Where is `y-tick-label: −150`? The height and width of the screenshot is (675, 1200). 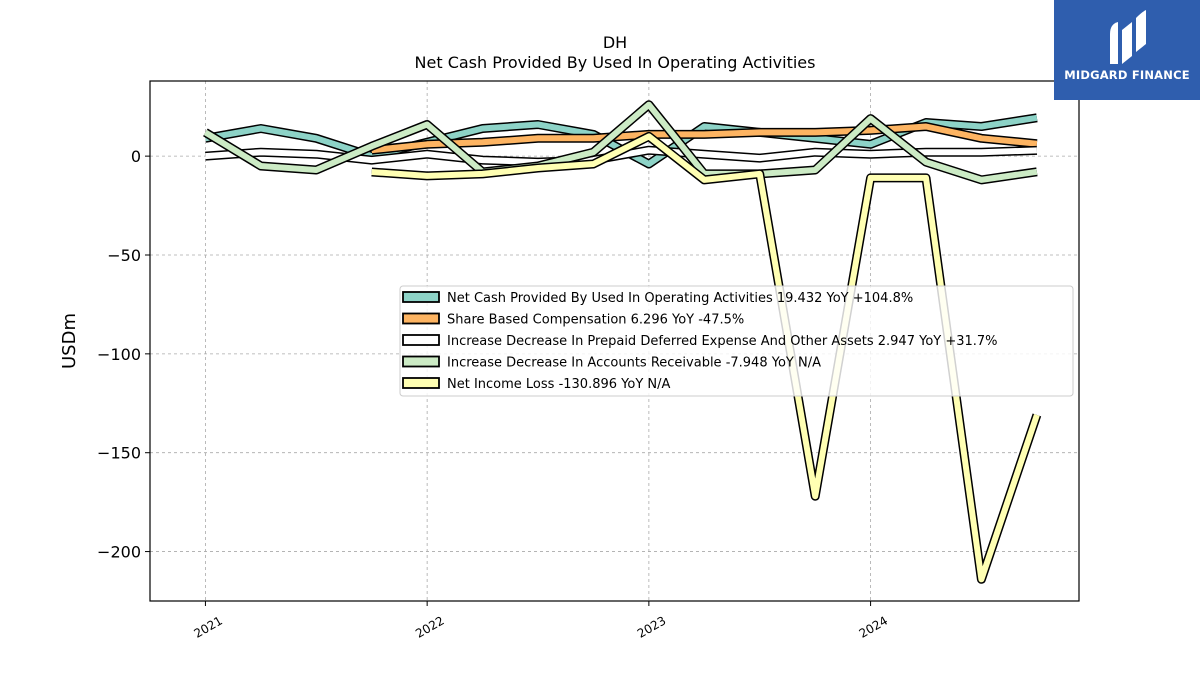 y-tick-label: −150 is located at coordinates (119, 453).